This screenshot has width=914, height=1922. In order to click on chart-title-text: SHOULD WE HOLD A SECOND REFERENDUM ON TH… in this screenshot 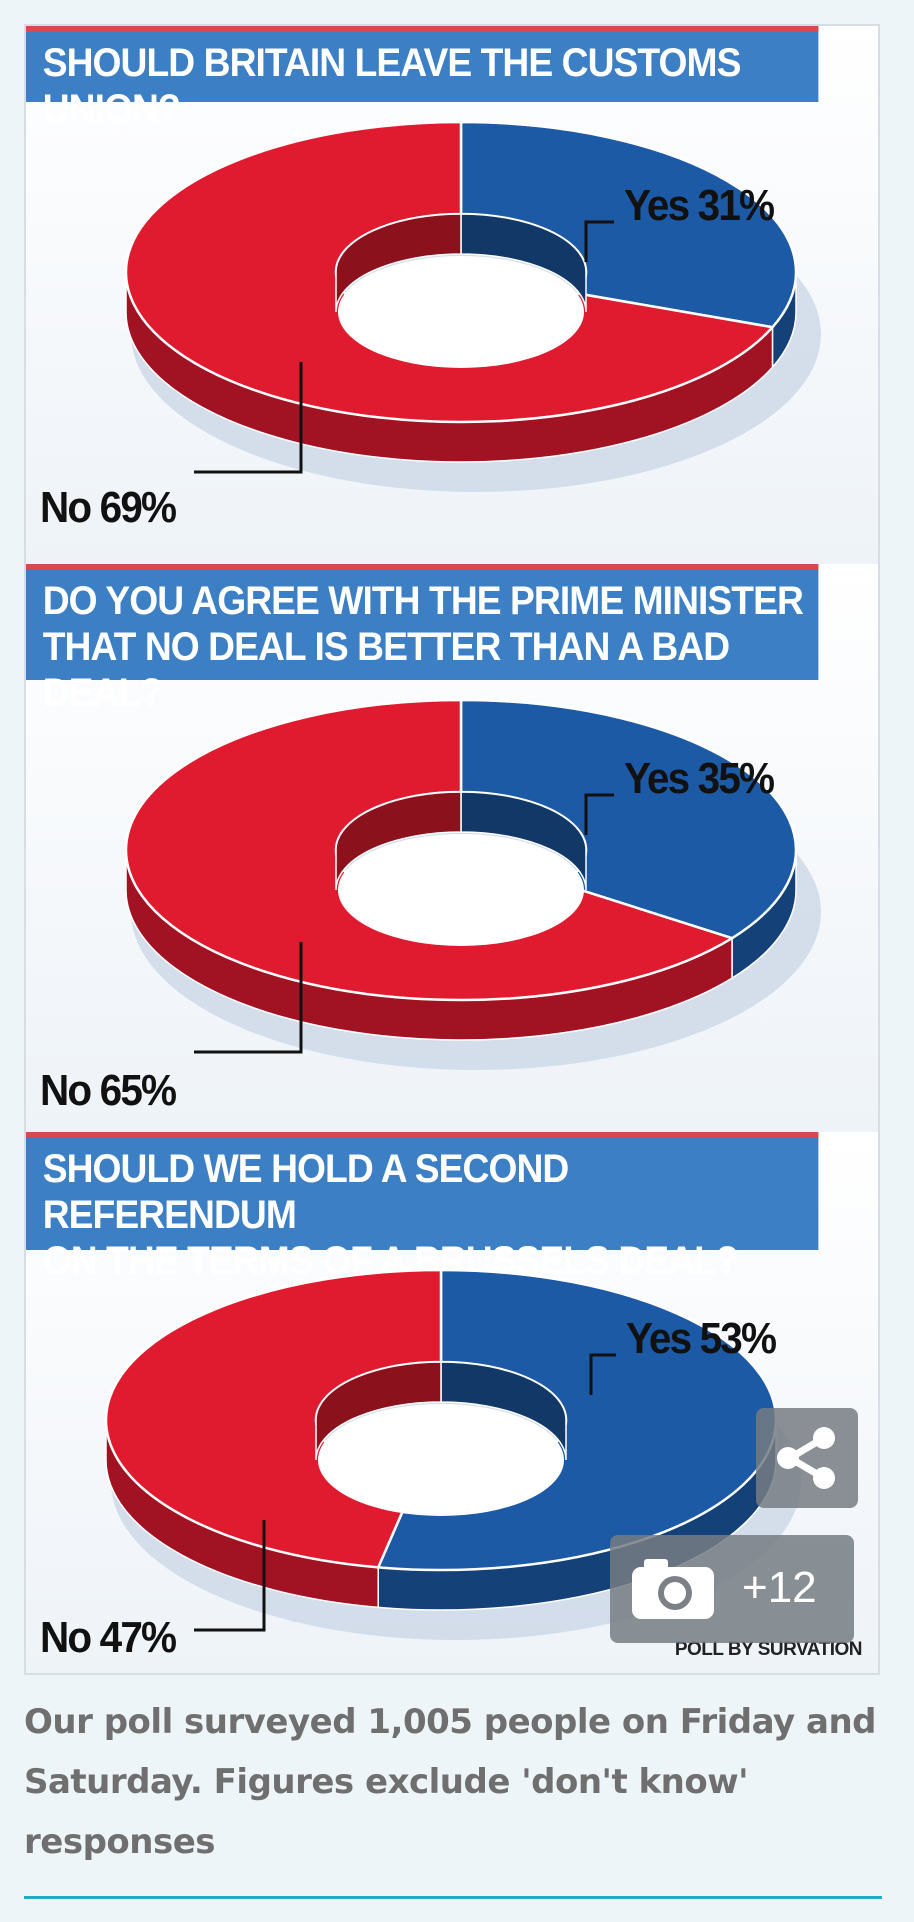, I will do `click(390, 1215)`.